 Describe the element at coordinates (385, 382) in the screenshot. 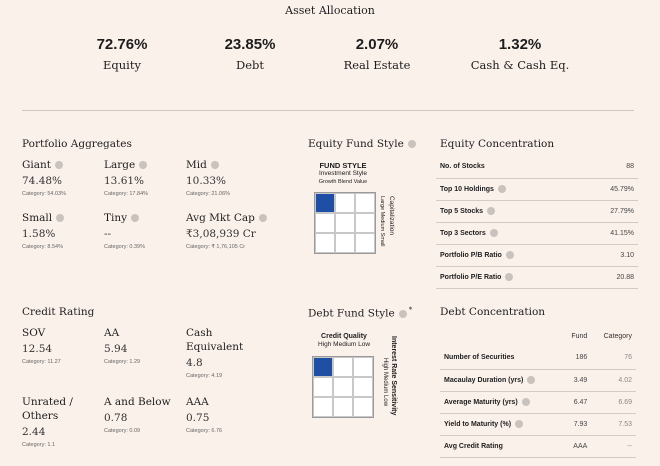

I see `sensitivity-rows-label: High Medium Low` at that location.